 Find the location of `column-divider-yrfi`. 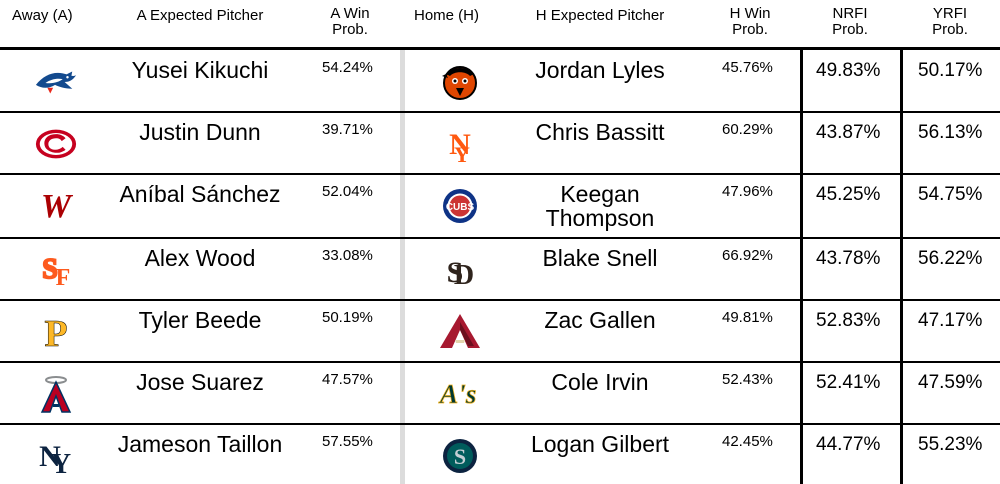

column-divider-yrfi is located at coordinates (901, 267).